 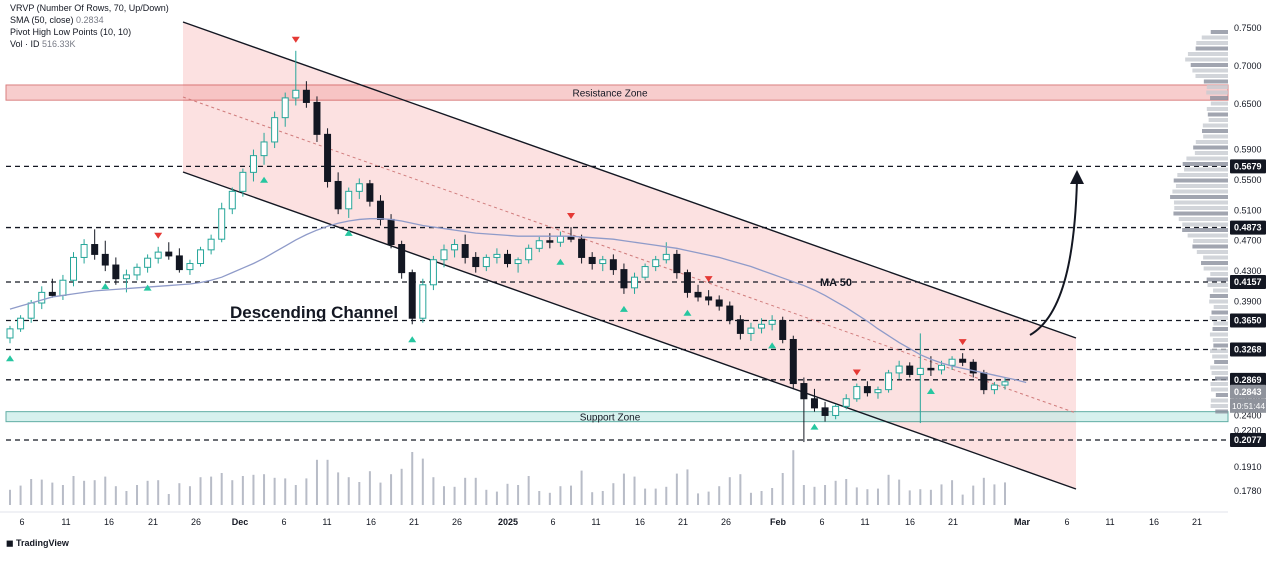 What do you see at coordinates (371, 522) in the screenshot?
I see `x-tick-label: 16` at bounding box center [371, 522].